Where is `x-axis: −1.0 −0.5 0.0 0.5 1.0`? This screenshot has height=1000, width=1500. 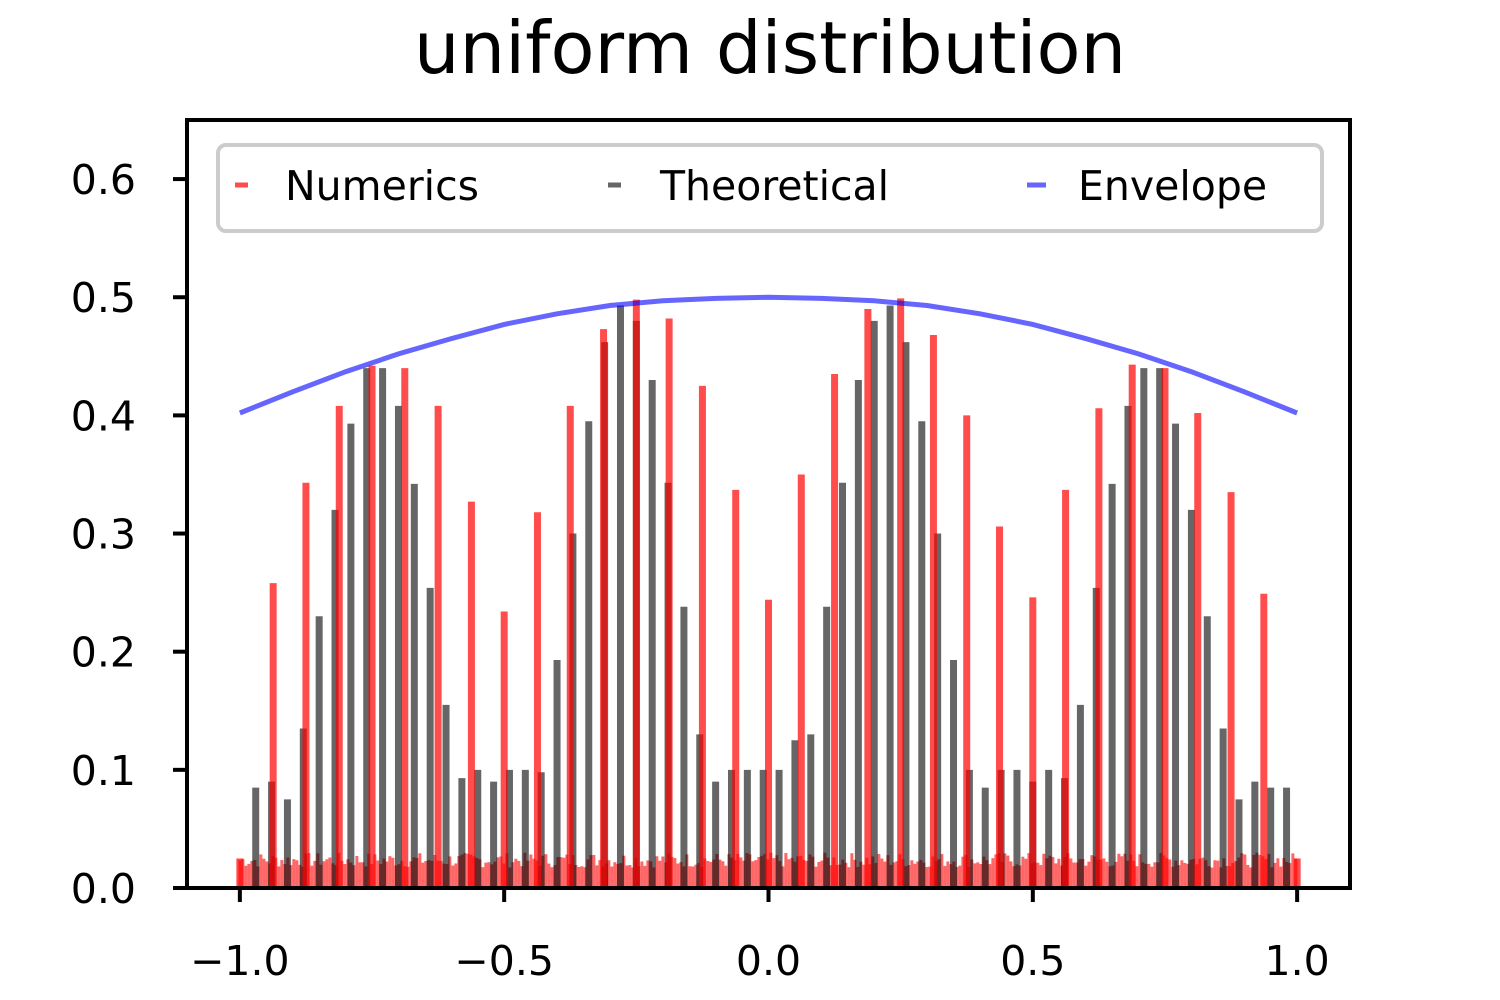
x-axis: −1.0 −0.5 0.0 0.5 1.0 is located at coordinates (760, 936).